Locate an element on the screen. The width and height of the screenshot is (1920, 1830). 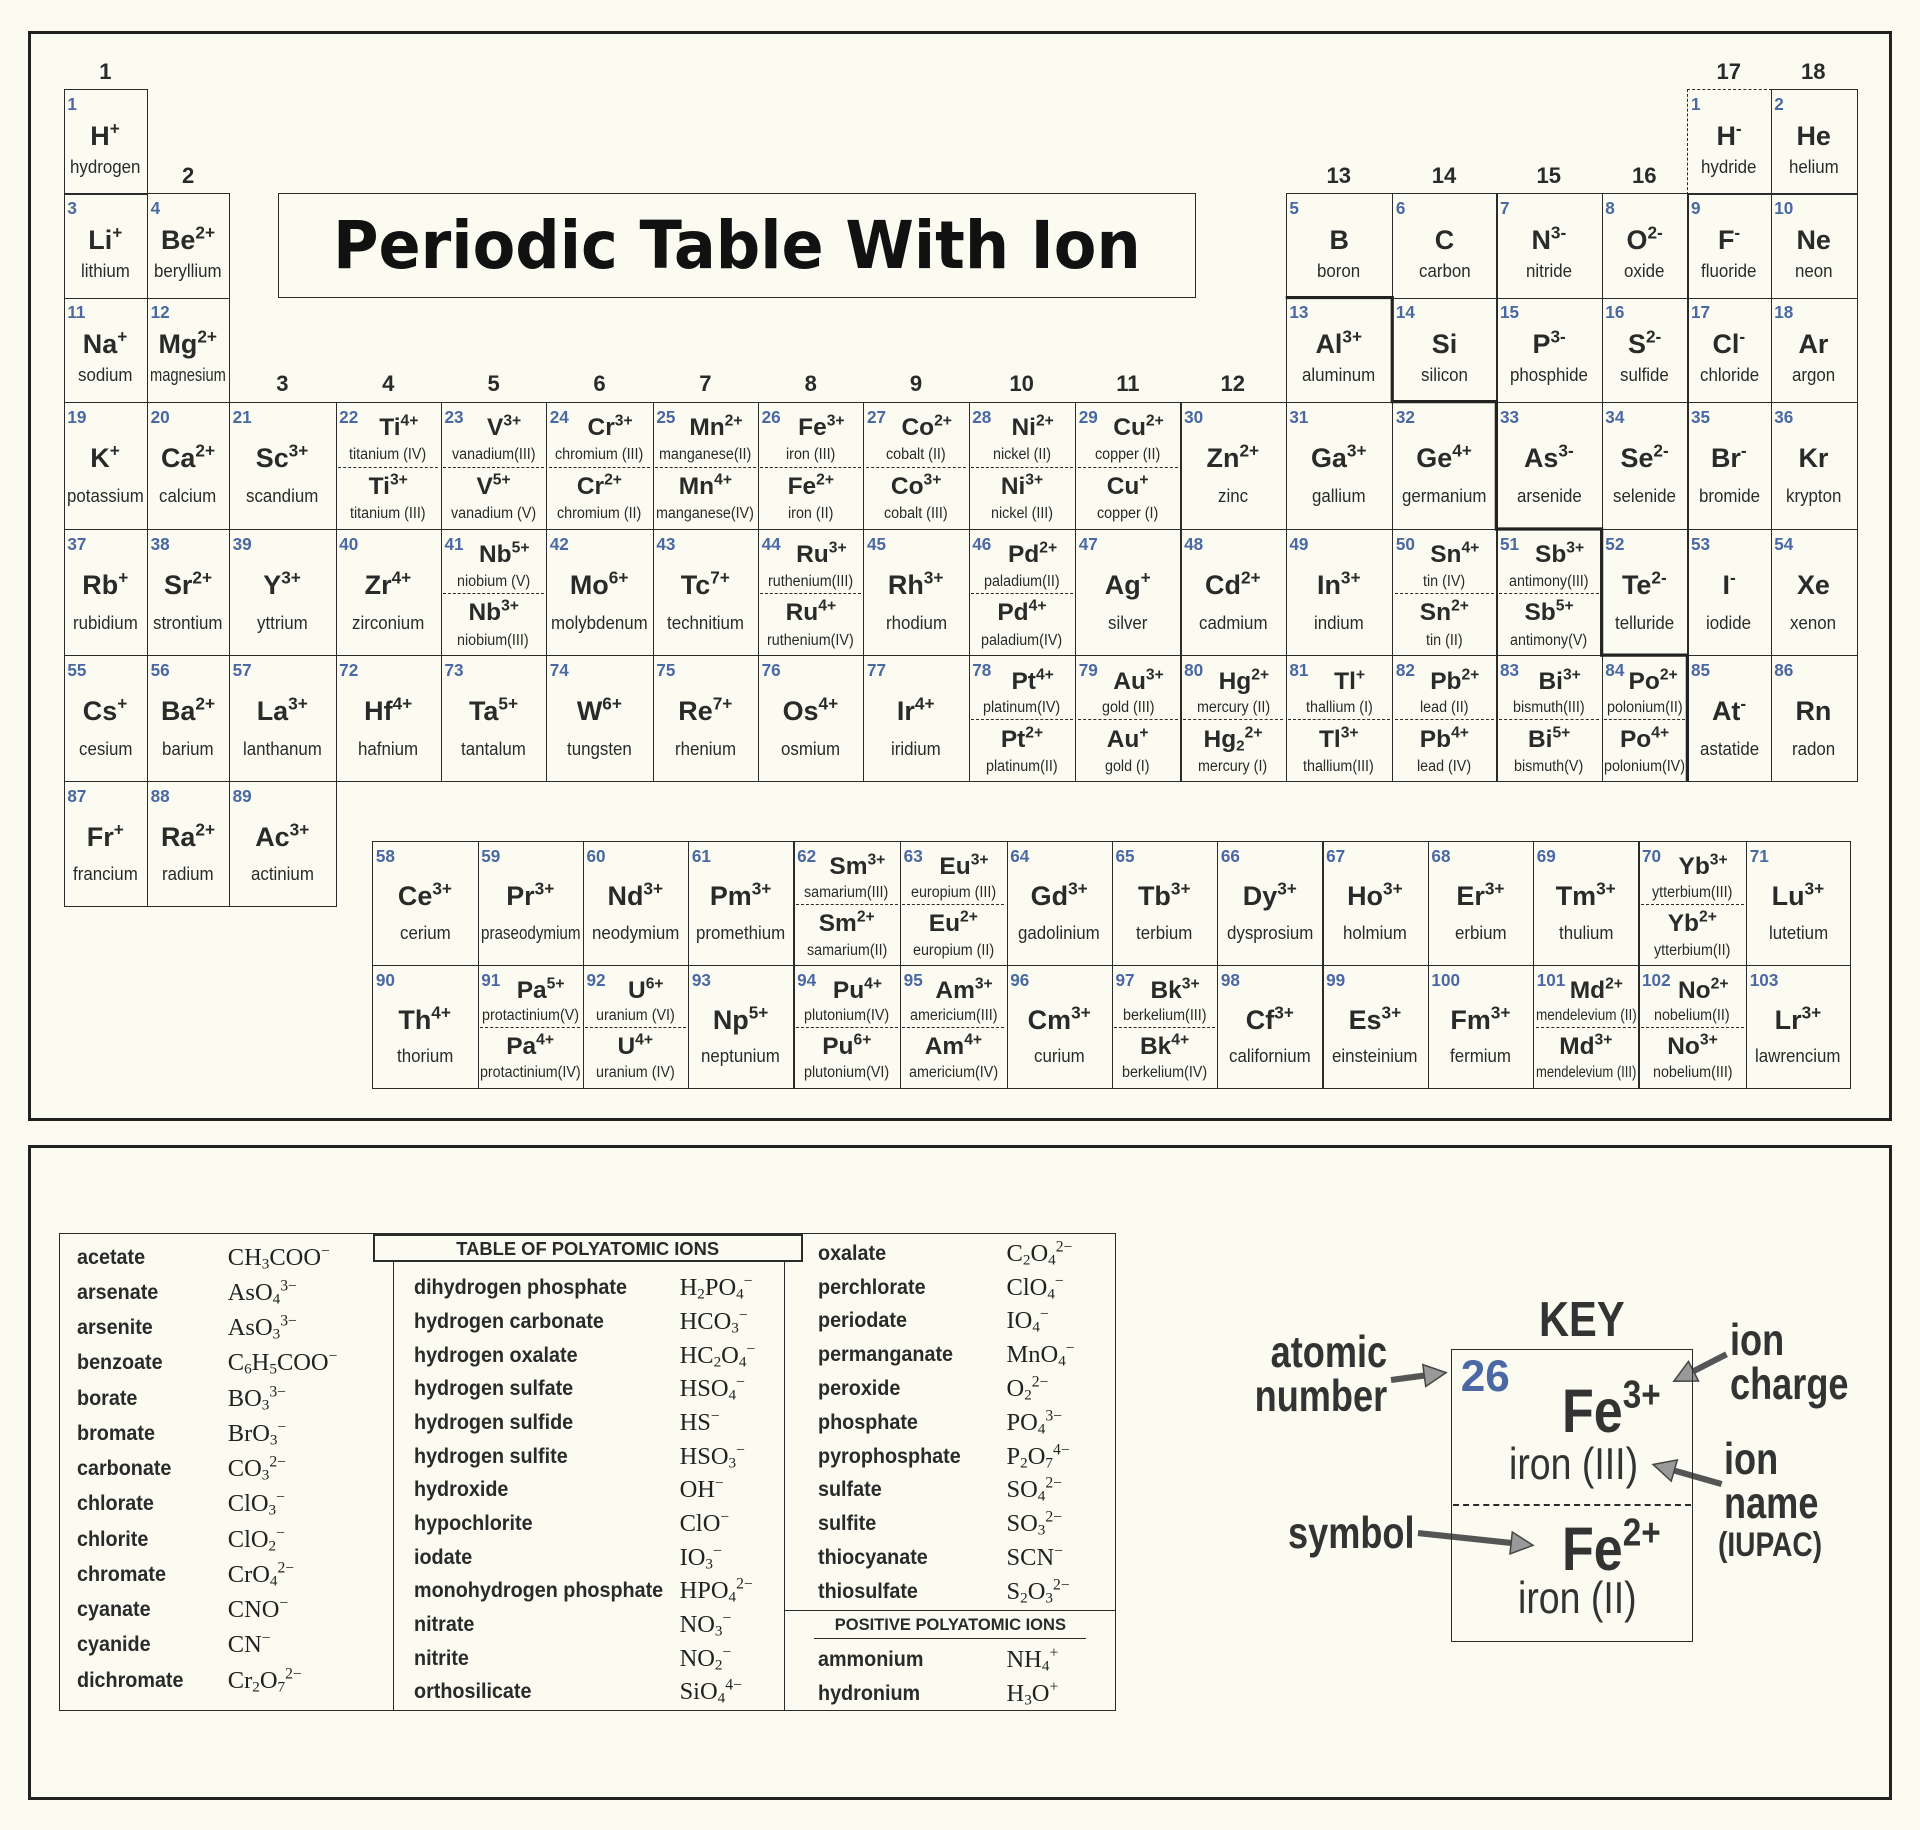
ion-name: thallium (I) is located at coordinates (1339, 708).